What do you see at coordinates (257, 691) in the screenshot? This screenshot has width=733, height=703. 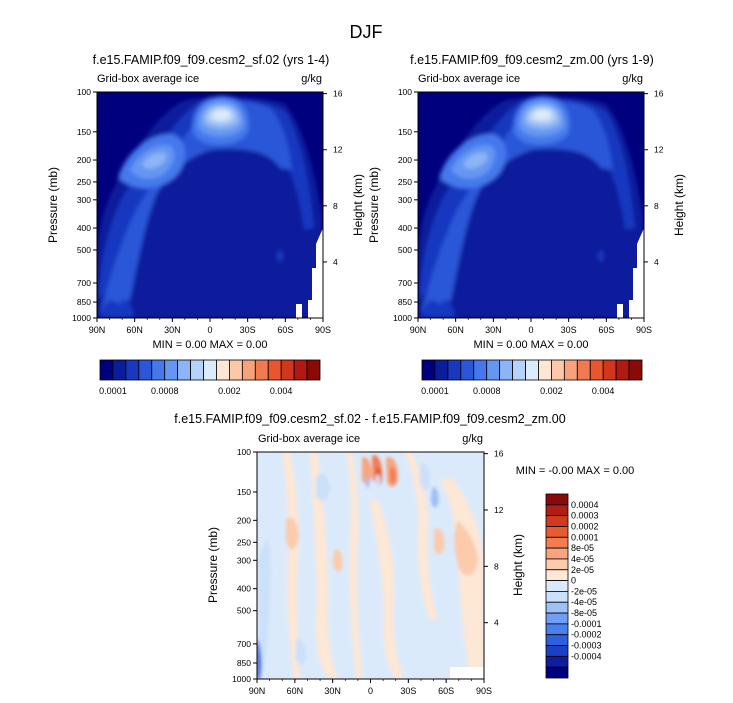 I see `panel-2-x-tick-label: 90N` at bounding box center [257, 691].